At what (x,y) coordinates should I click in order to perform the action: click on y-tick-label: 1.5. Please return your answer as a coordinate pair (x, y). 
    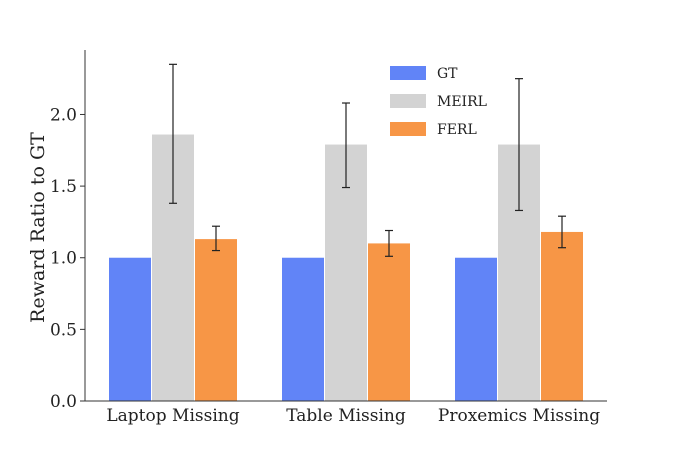
    Looking at the image, I should click on (63, 187).